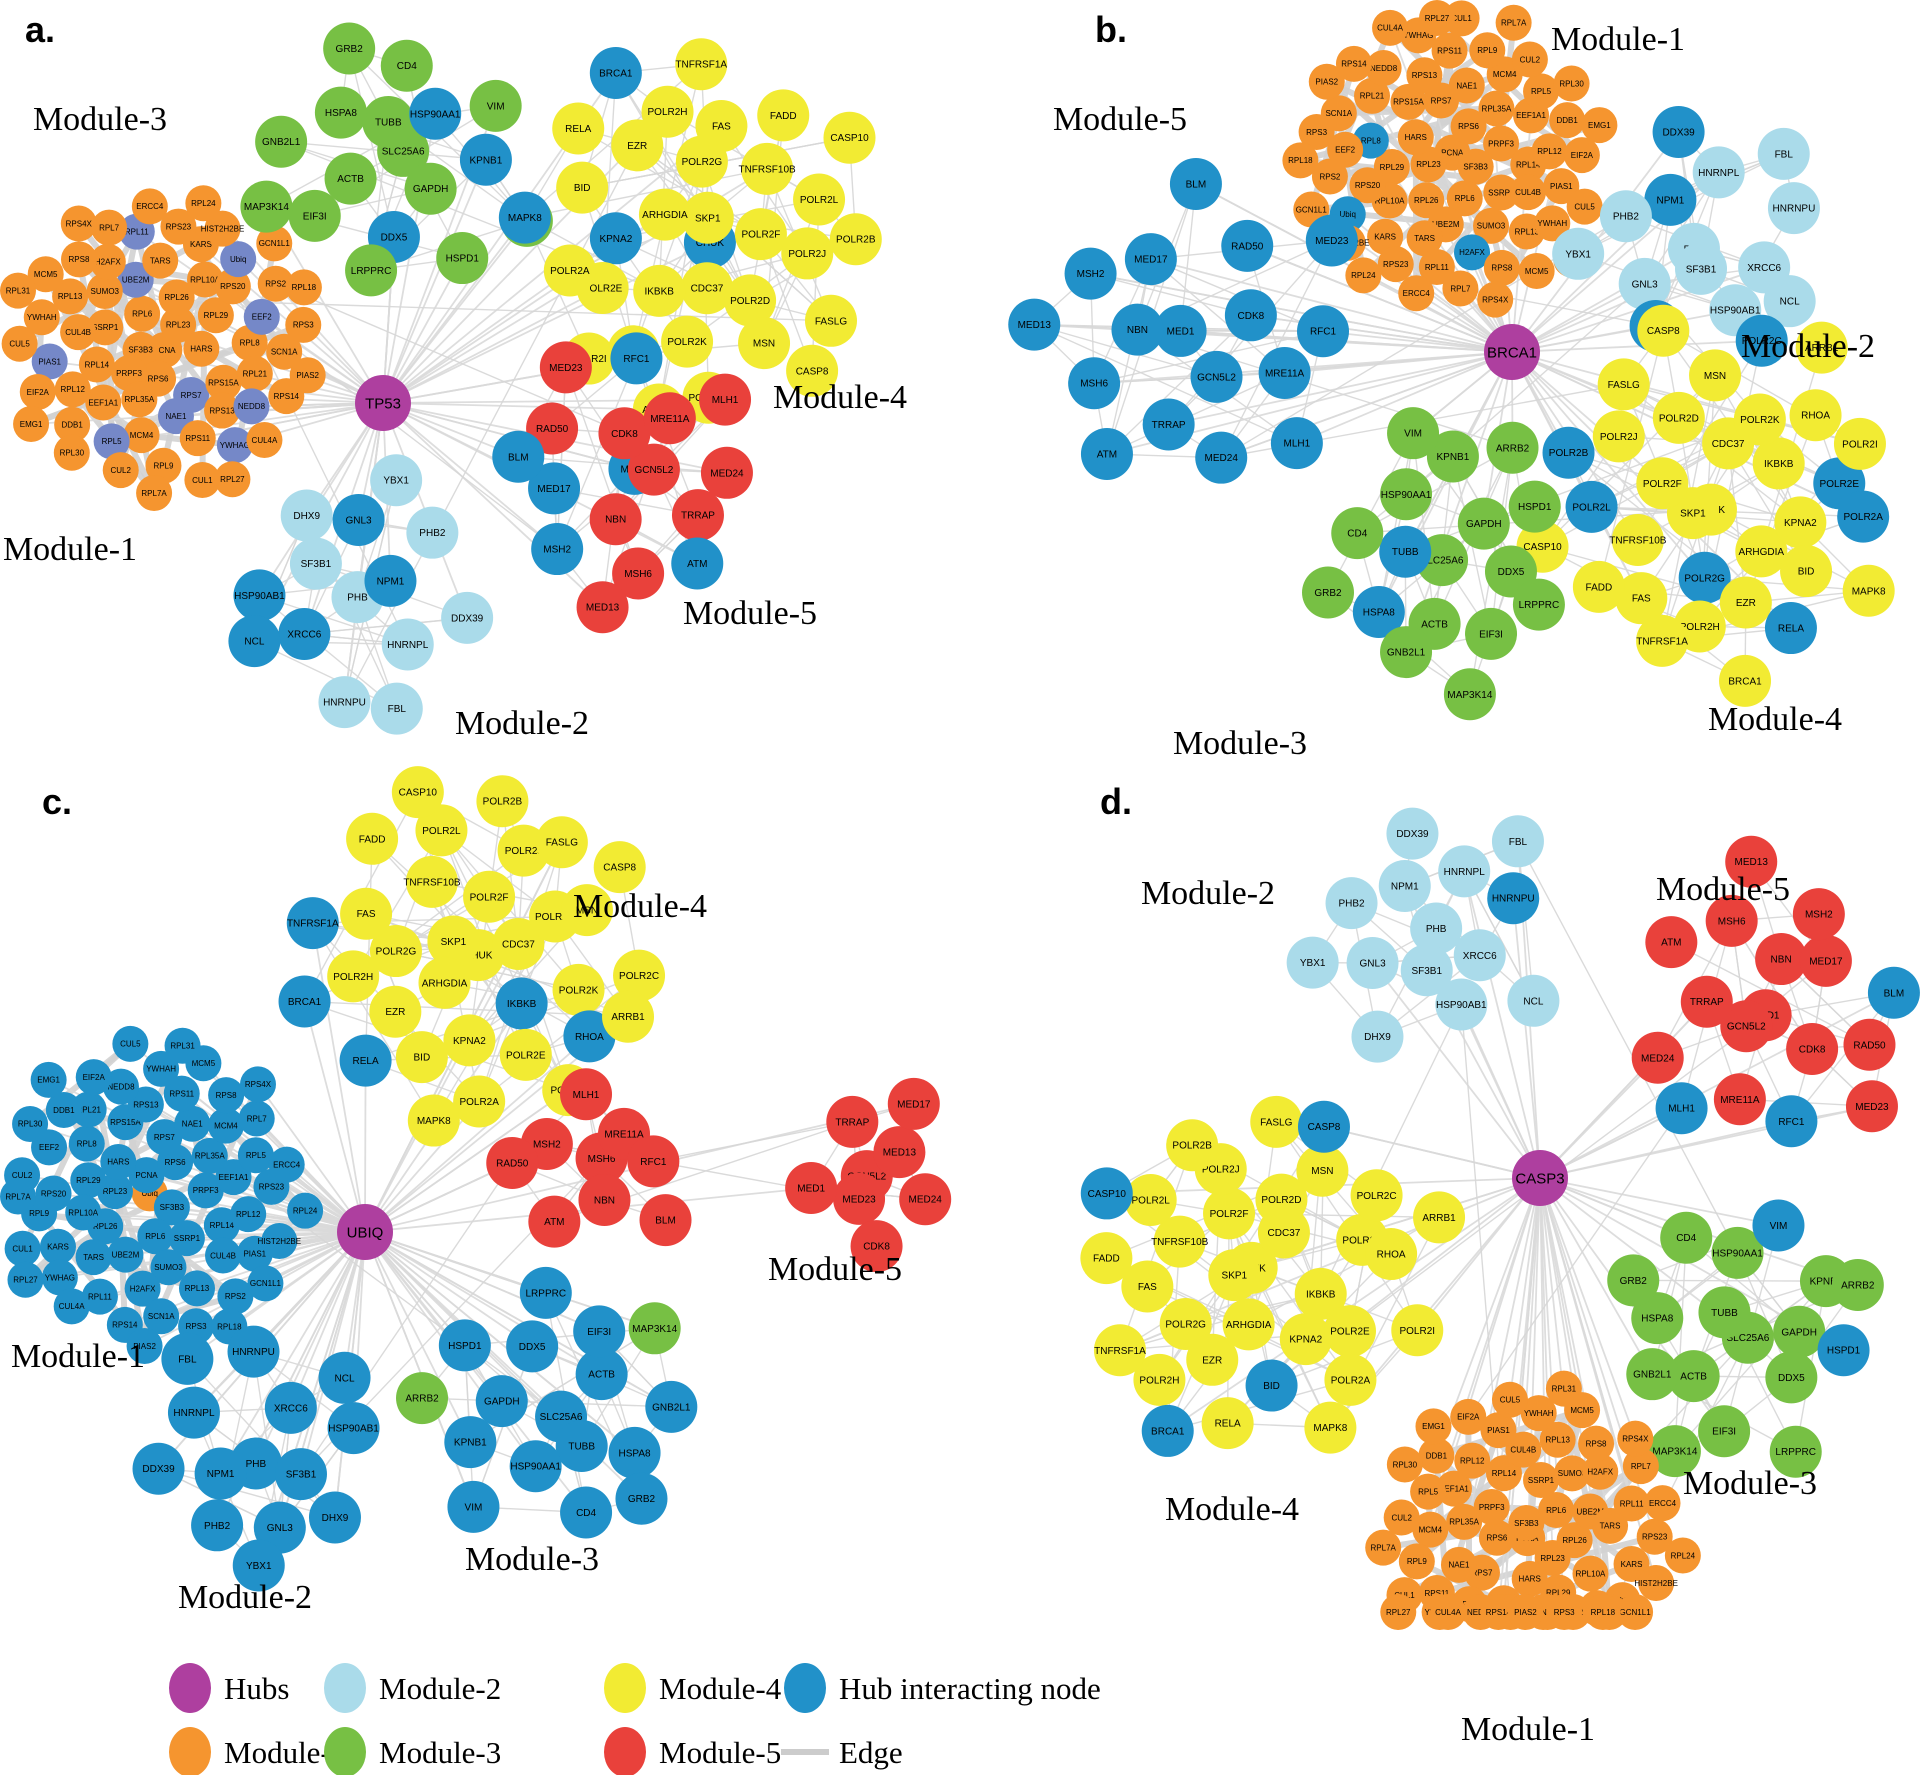 This screenshot has width=1923, height=1775. What do you see at coordinates (1416, 293) in the screenshot?
I see `node-ERCC4: ERCC4` at bounding box center [1416, 293].